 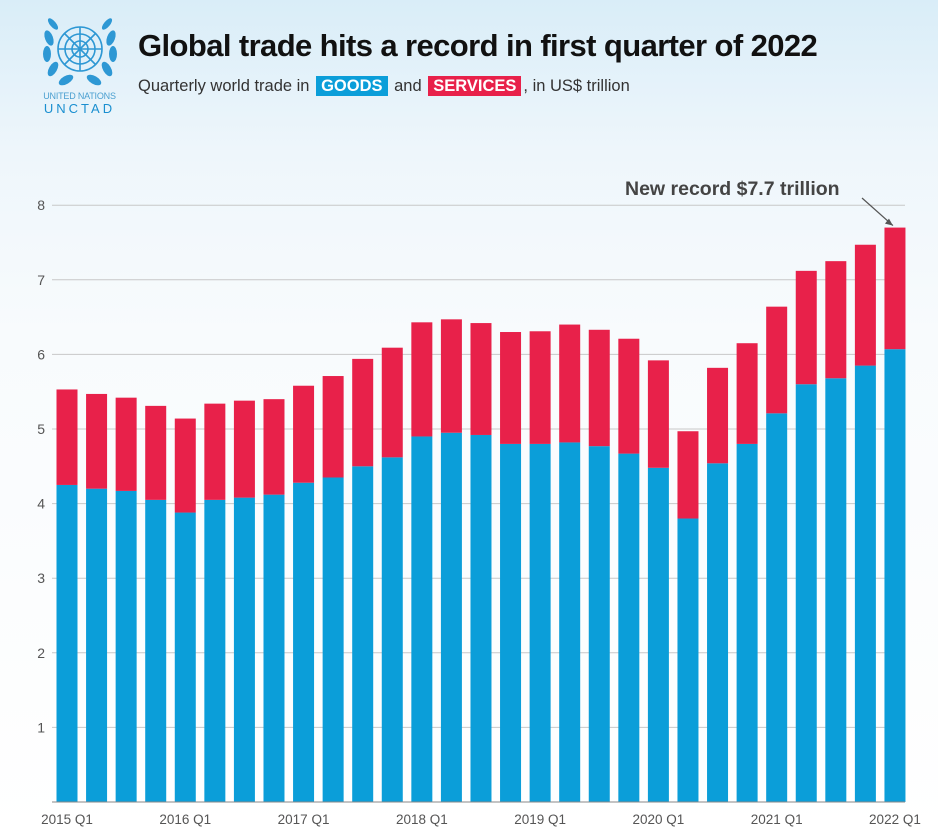 What do you see at coordinates (422, 819) in the screenshot?
I see `x-tick-label-12: 2018 Q1` at bounding box center [422, 819].